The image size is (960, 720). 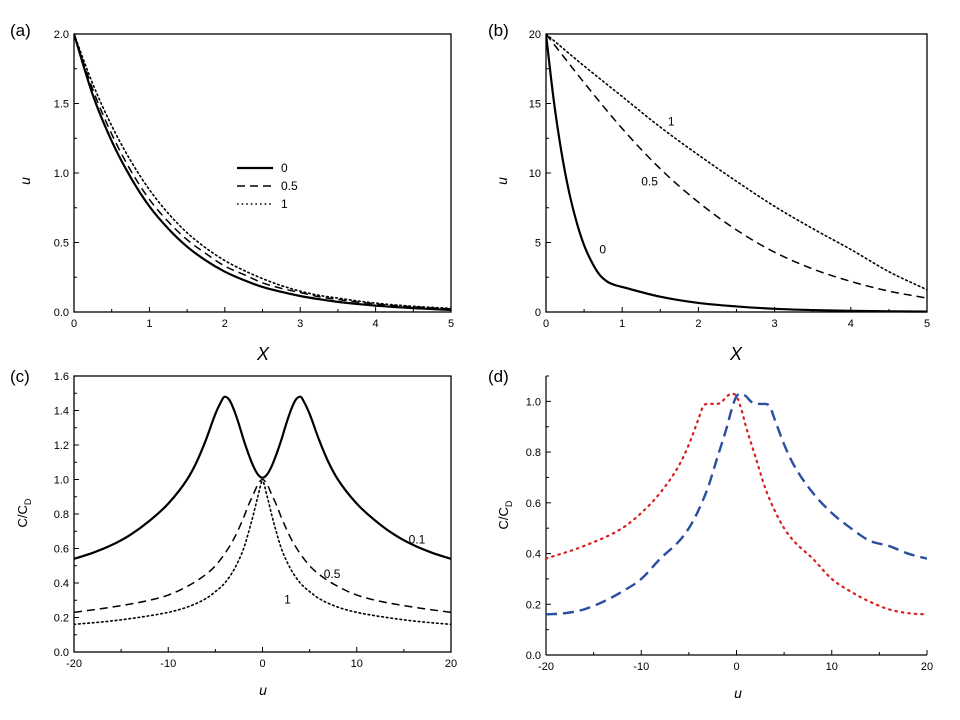 I want to click on series-line-s1, so click(x=736, y=504).